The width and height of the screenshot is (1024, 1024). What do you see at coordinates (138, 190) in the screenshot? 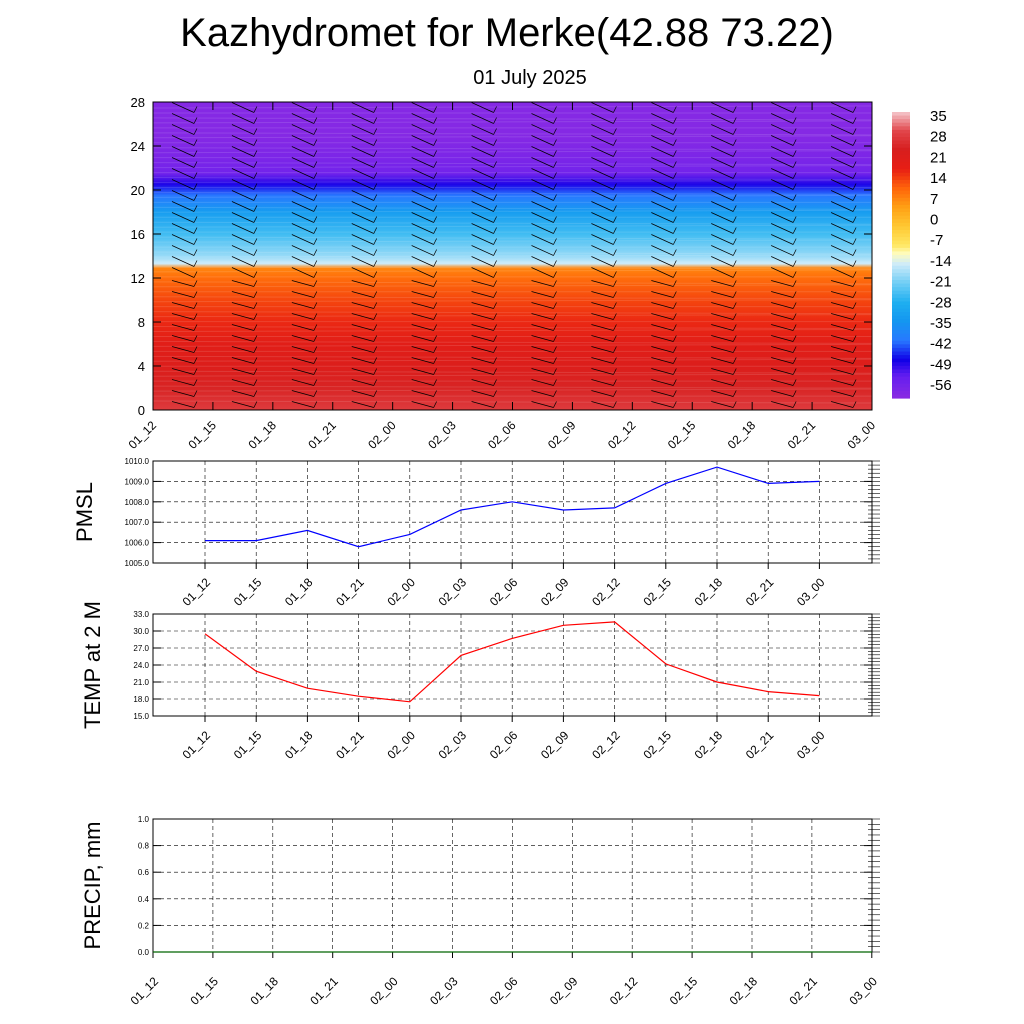
I see `y-tick-label: 20` at bounding box center [138, 190].